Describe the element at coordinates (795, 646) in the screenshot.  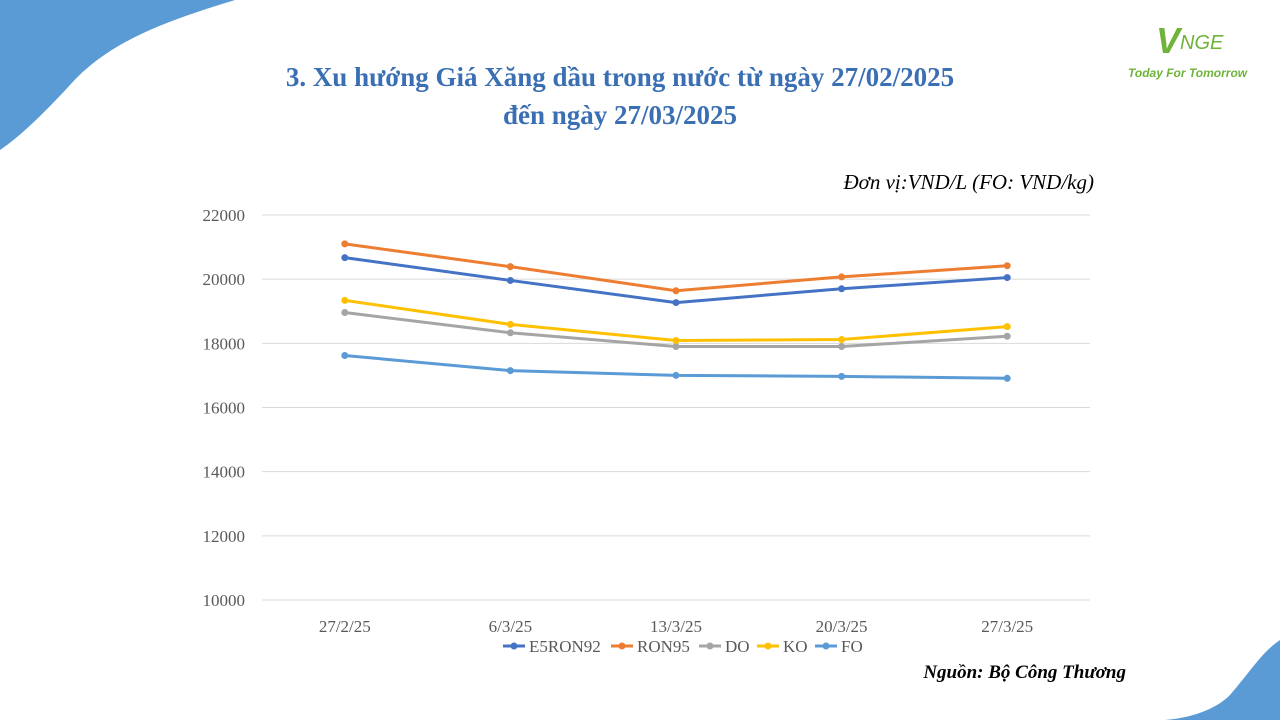
I see `legend-label-ko: KO` at that location.